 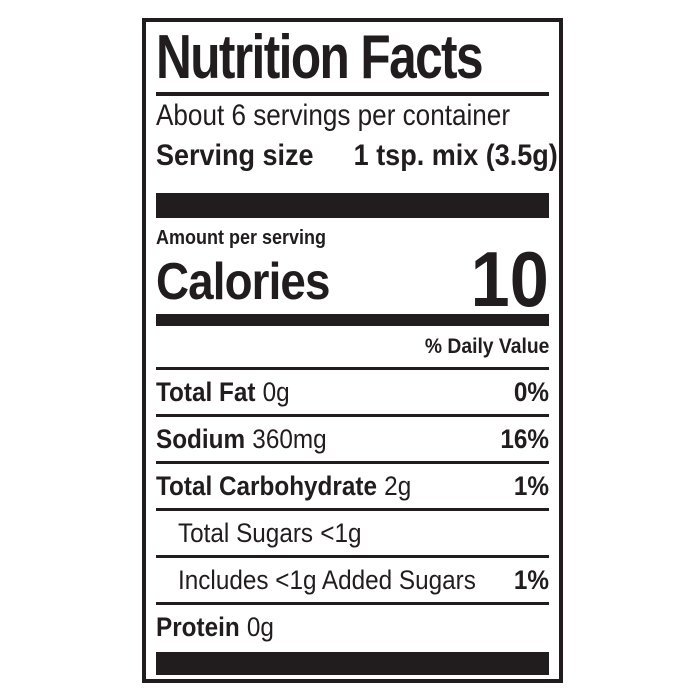 I want to click on servings-per-container-text: About 6 servings per container, so click(x=333, y=115).